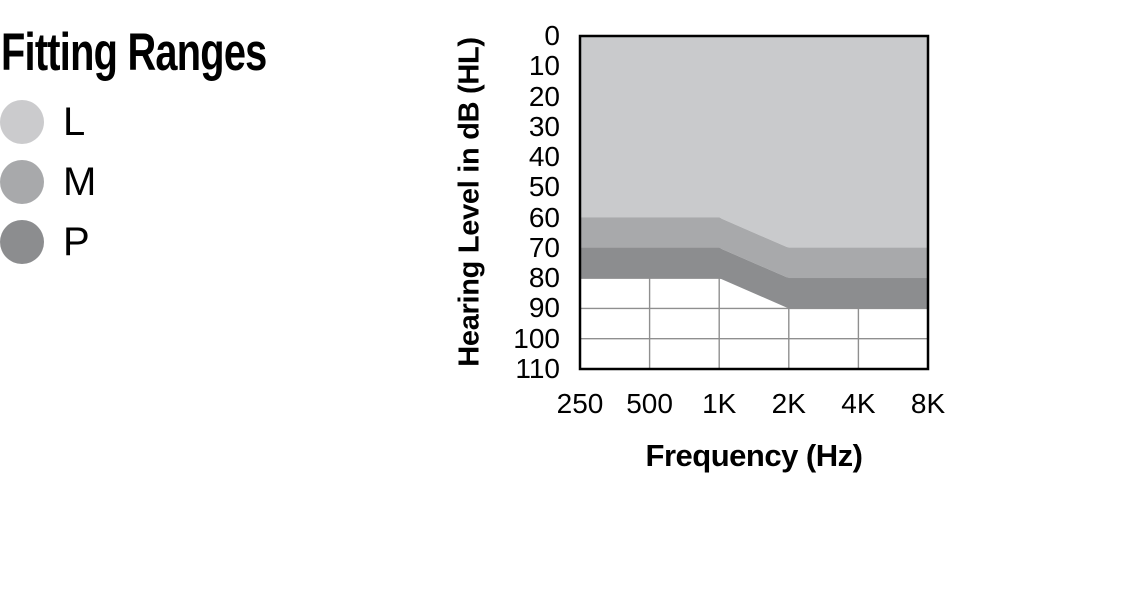 Image resolution: width=1140 pixels, height=600 pixels. What do you see at coordinates (544, 187) in the screenshot?
I see `y-tick-50: 50` at bounding box center [544, 187].